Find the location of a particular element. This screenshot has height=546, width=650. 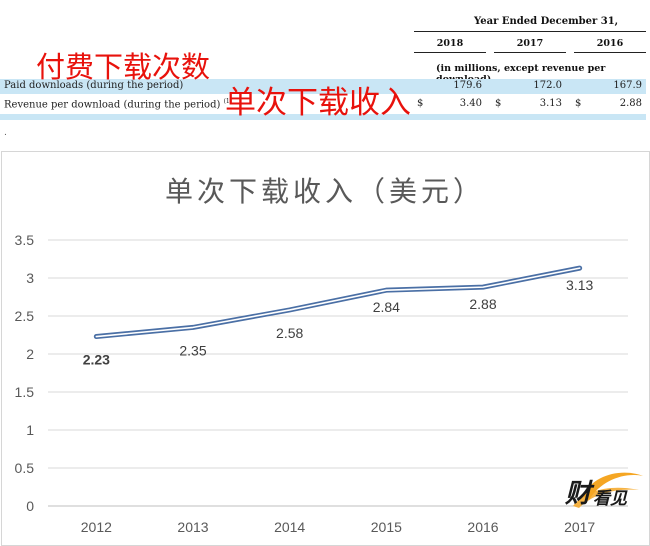

series-line-inner is located at coordinates (338, 302).